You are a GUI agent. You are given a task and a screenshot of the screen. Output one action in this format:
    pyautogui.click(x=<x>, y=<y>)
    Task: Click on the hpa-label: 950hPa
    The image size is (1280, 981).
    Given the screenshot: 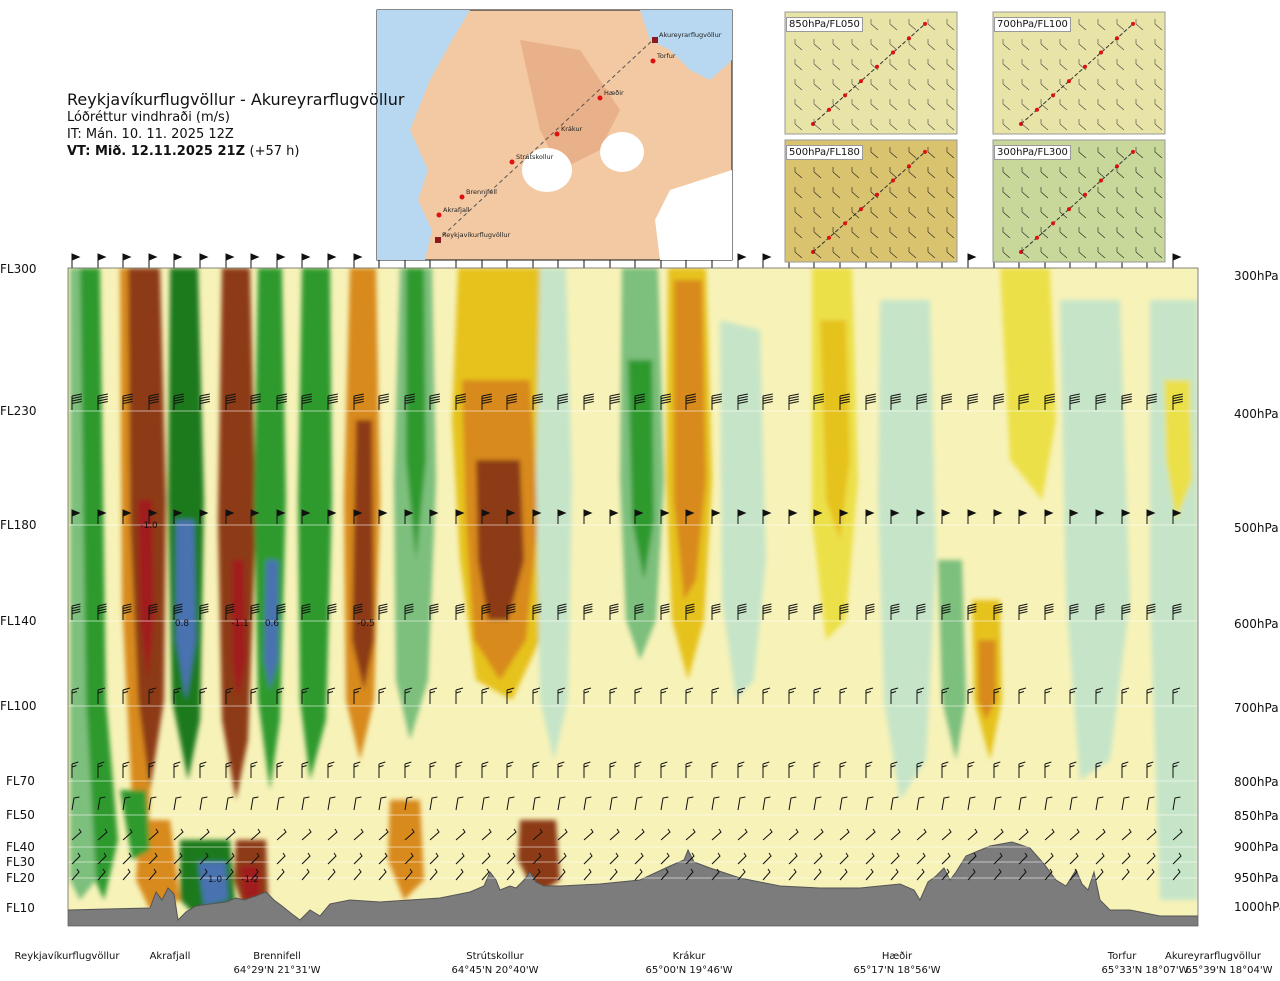 What is the action you would take?
    pyautogui.click(x=1256, y=878)
    